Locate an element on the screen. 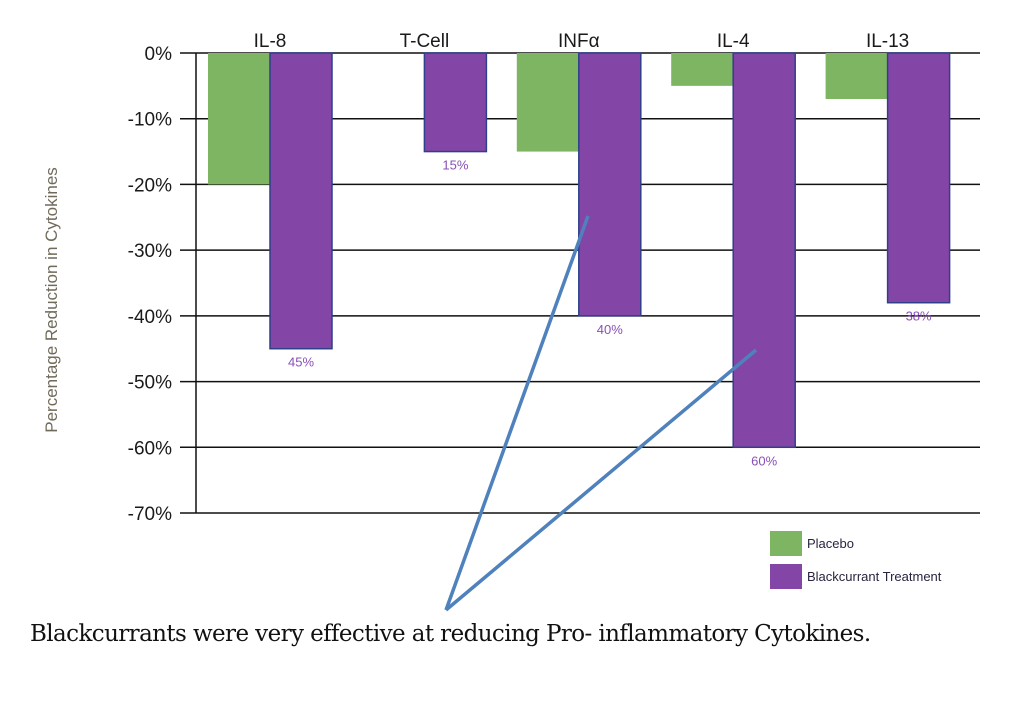 Image resolution: width=1024 pixels, height=721 pixels. data-label: 60% is located at coordinates (764, 460).